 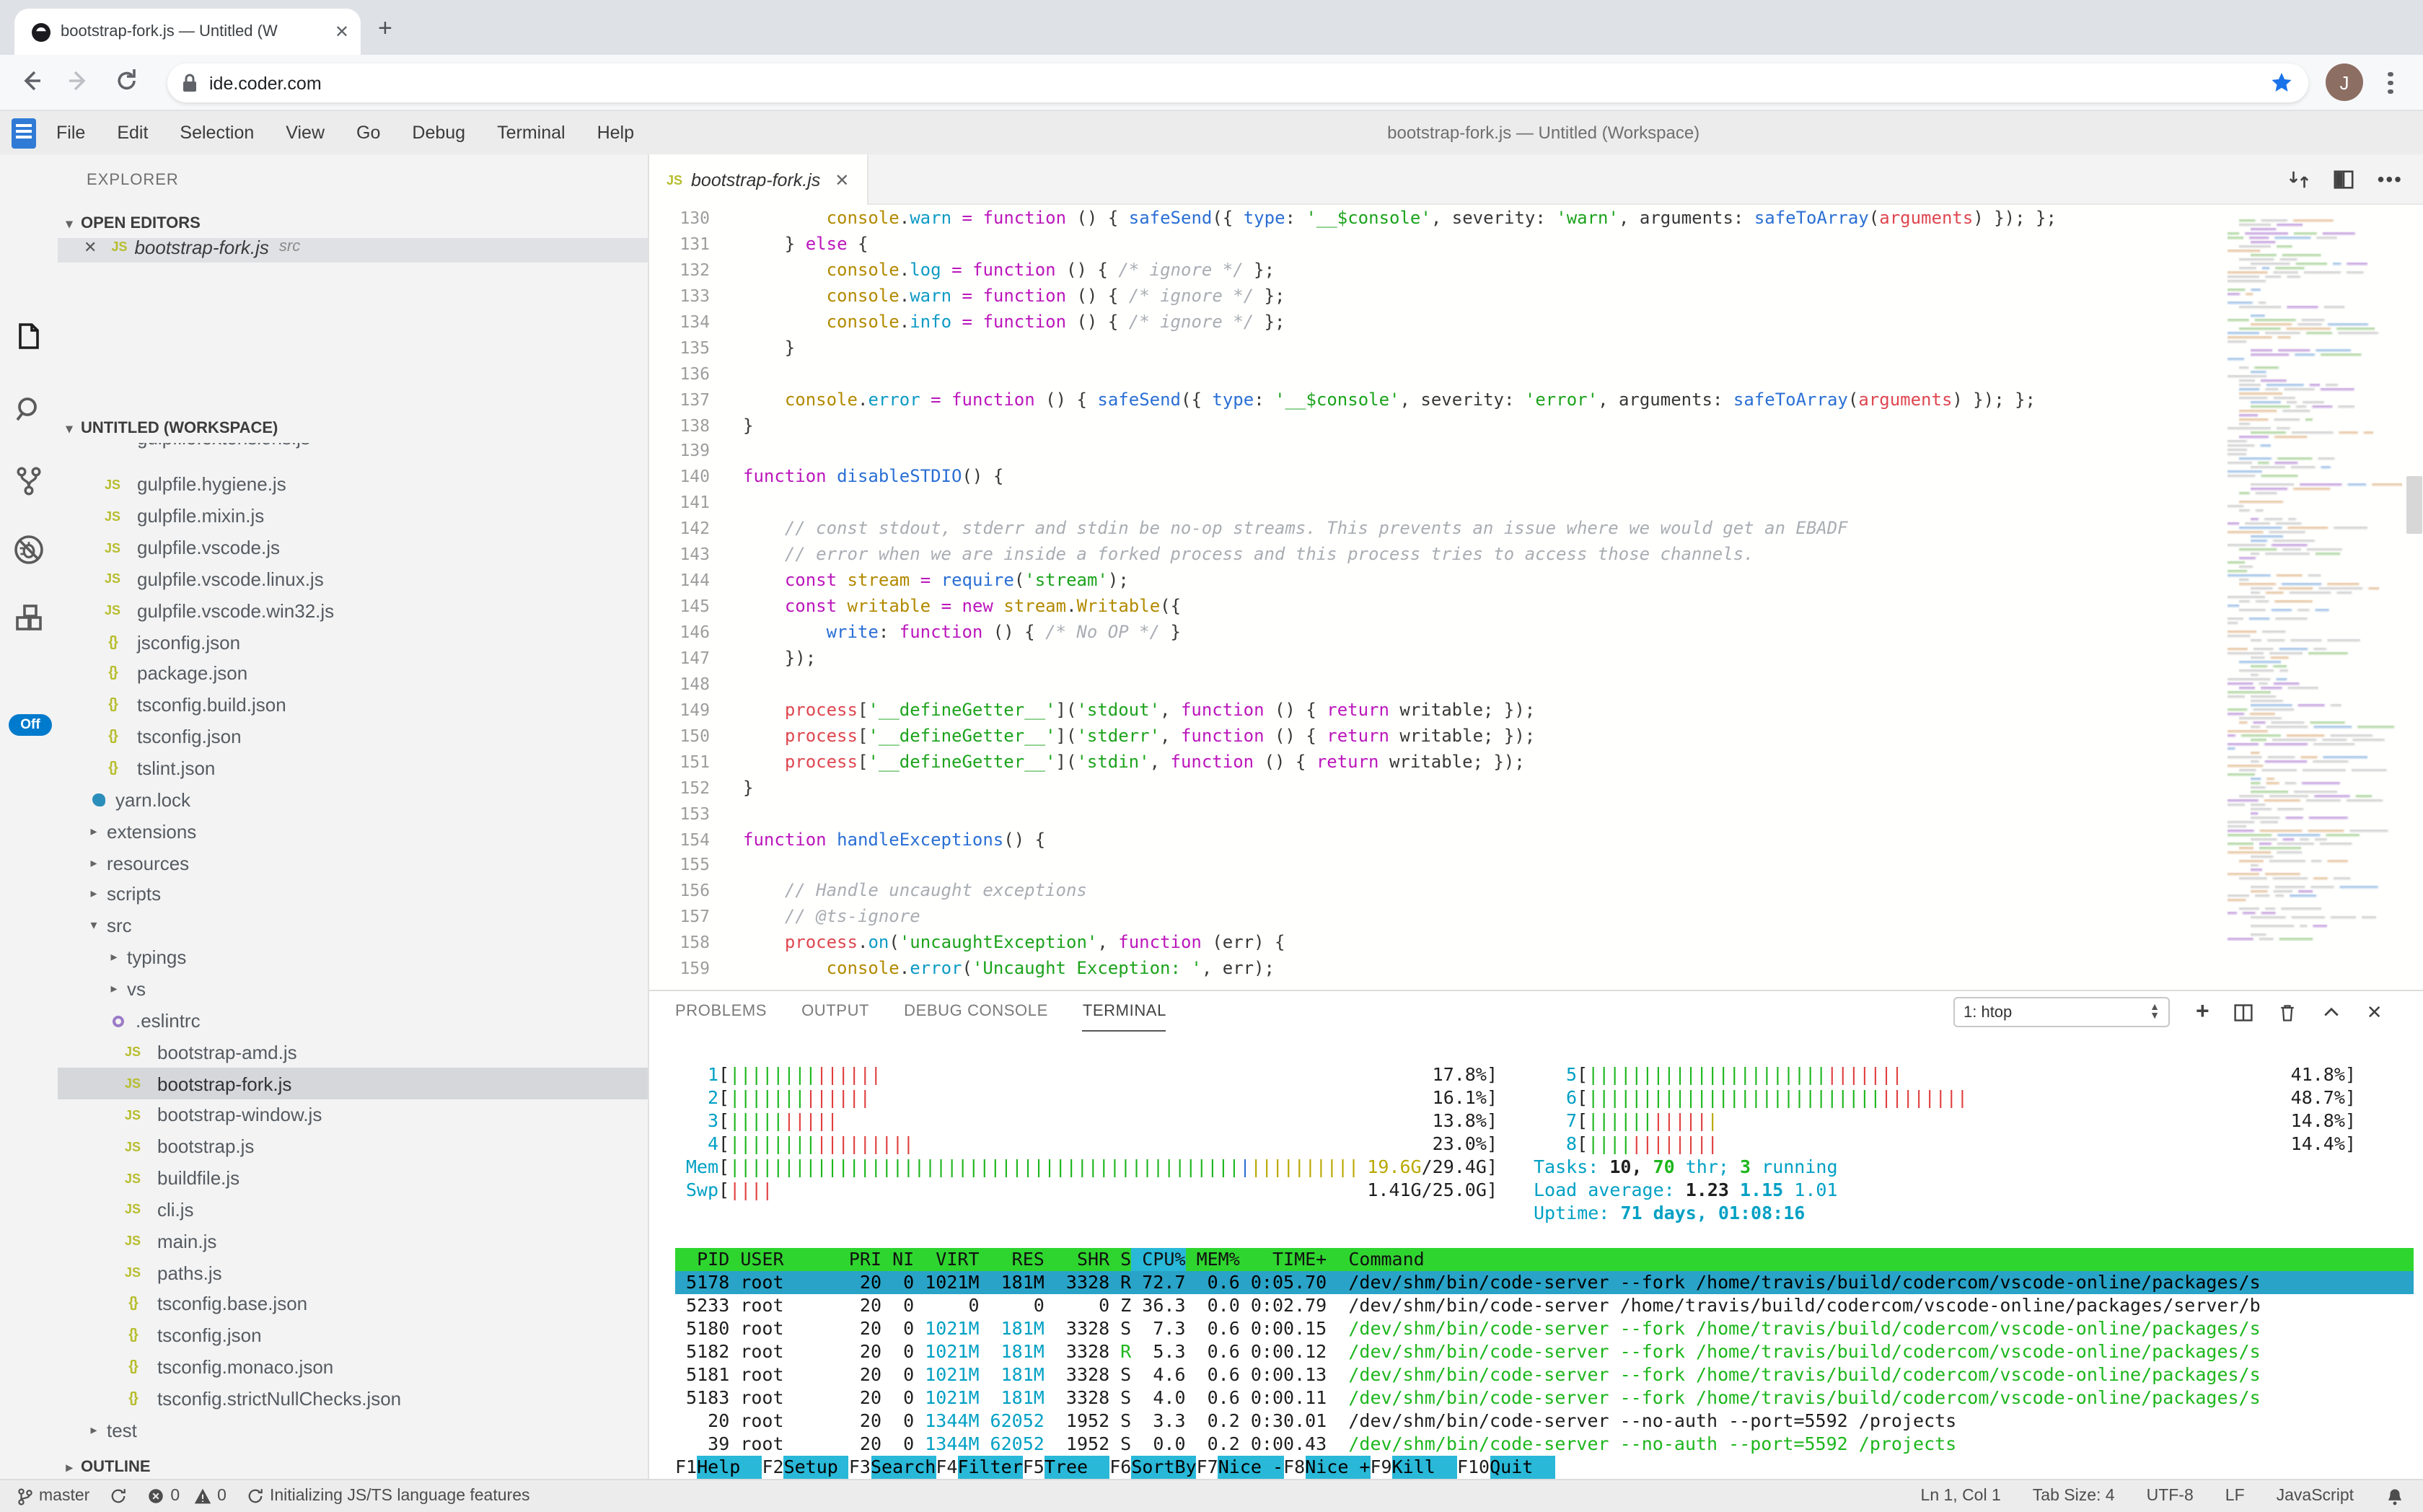 I want to click on tree-item-gulpfile.vscode.win32.js: JS gulpfile.vscode.win32.js, so click(x=219, y=611).